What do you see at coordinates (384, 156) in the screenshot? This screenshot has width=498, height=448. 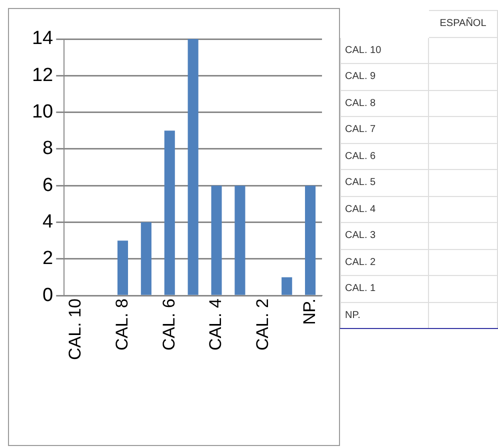 I see `text: CAL. 6` at bounding box center [384, 156].